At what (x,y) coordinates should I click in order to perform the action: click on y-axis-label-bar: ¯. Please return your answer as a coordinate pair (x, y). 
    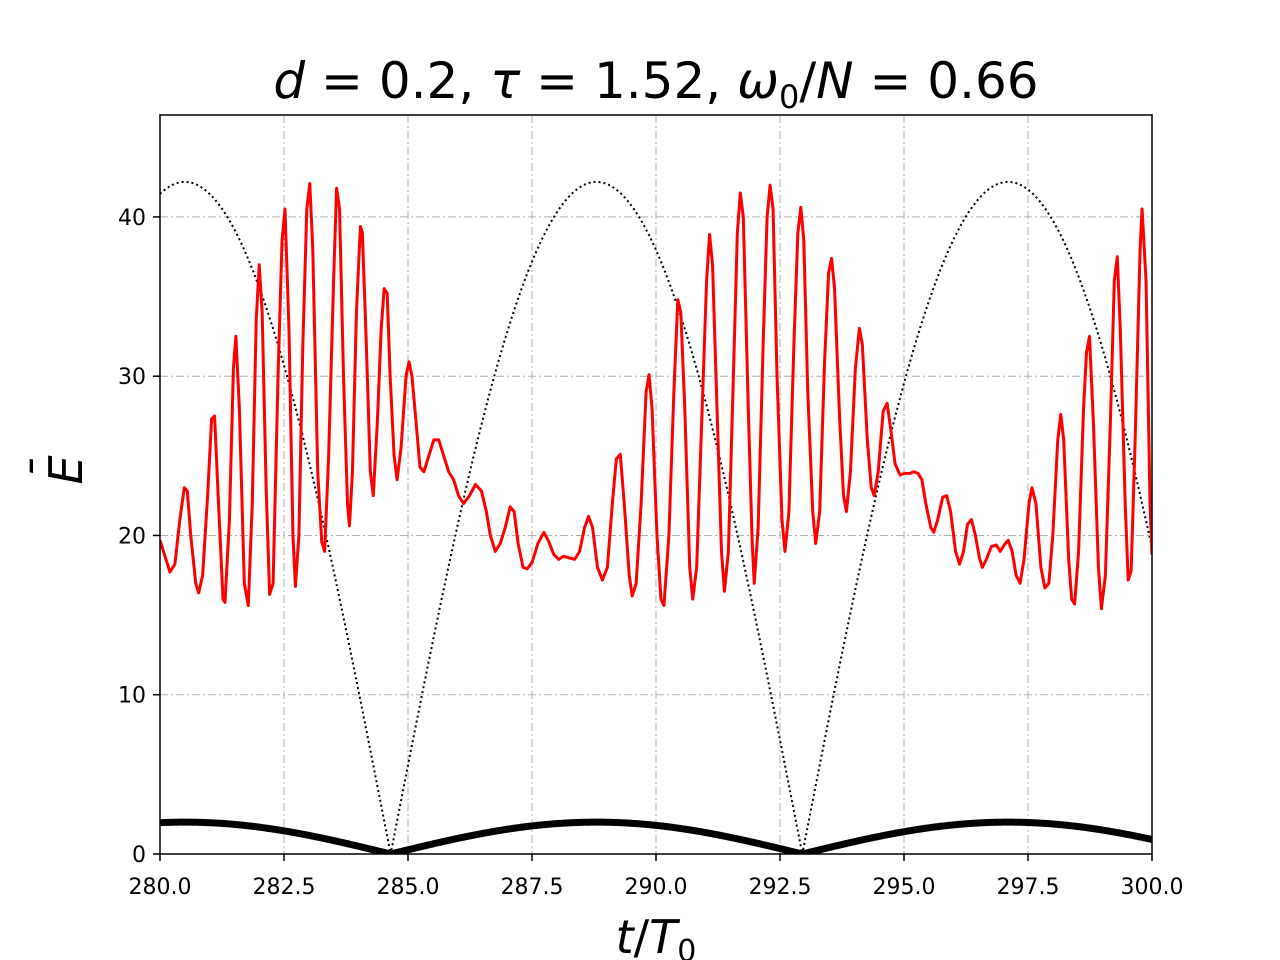
    Looking at the image, I should click on (48, 470).